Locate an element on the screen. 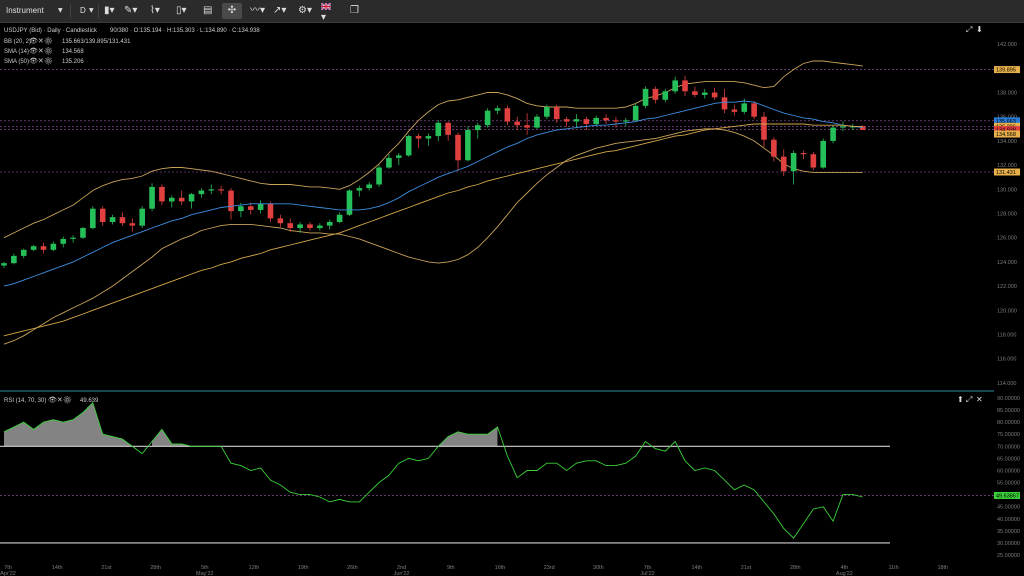  ruler-icon: ⌇▾ is located at coordinates (155, 10).